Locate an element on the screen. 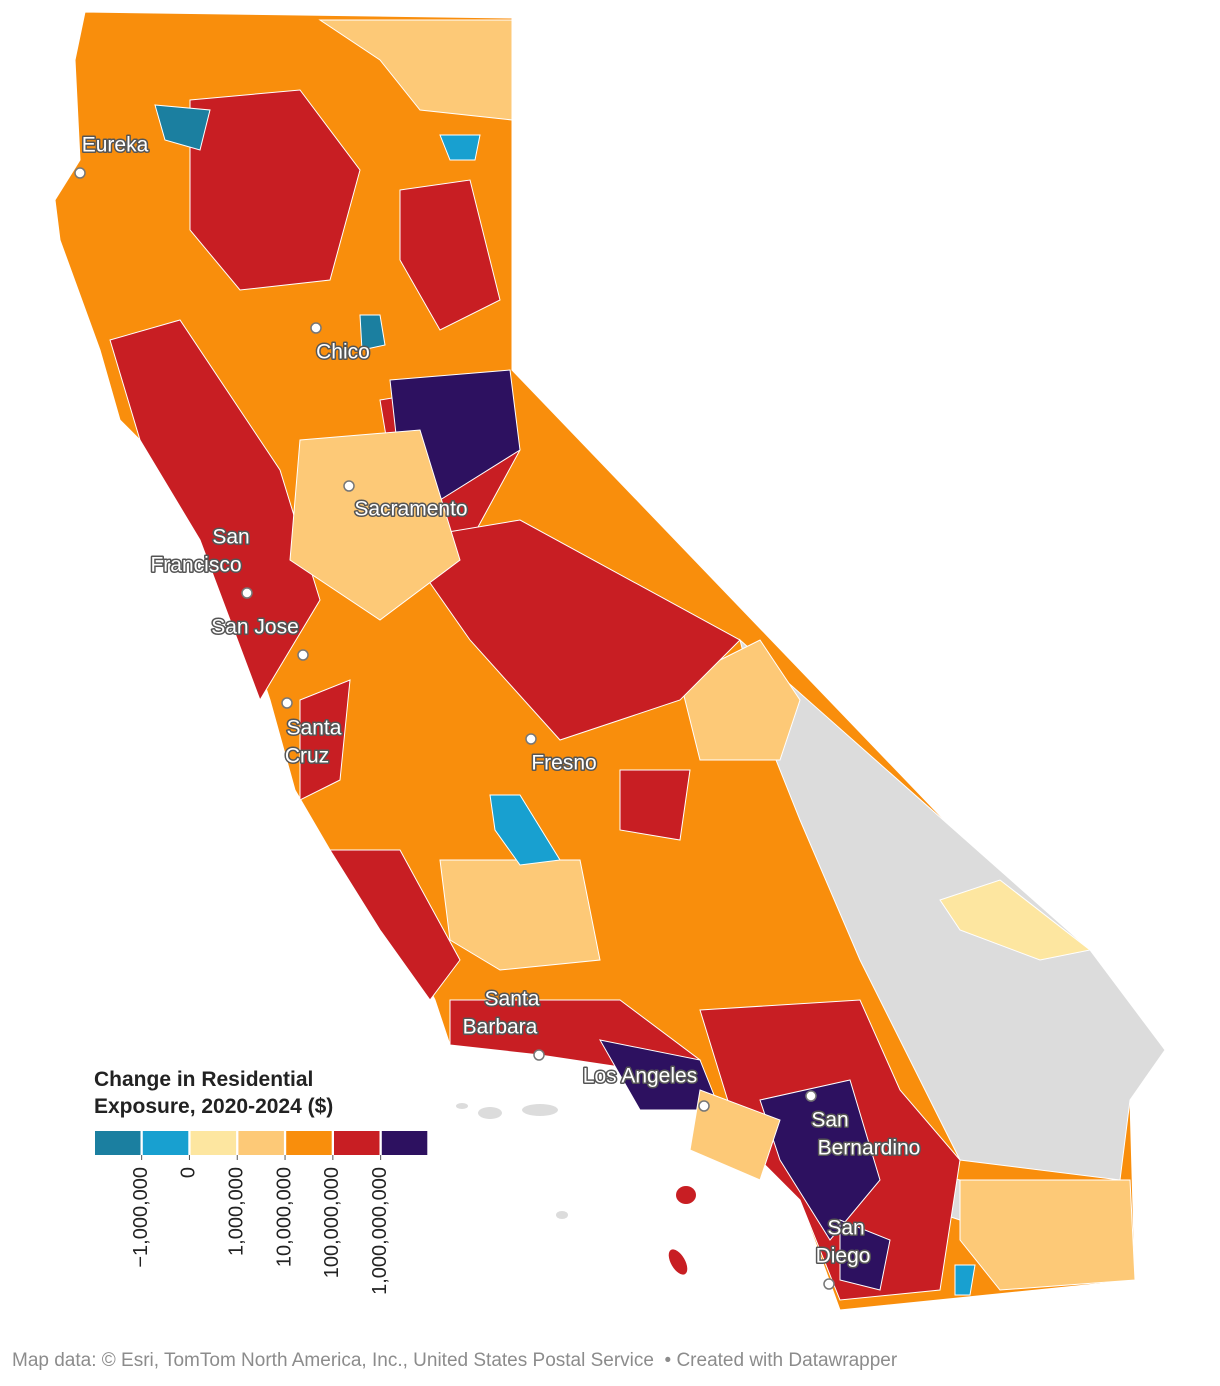  city-label: Chico is located at coordinates (343, 352).